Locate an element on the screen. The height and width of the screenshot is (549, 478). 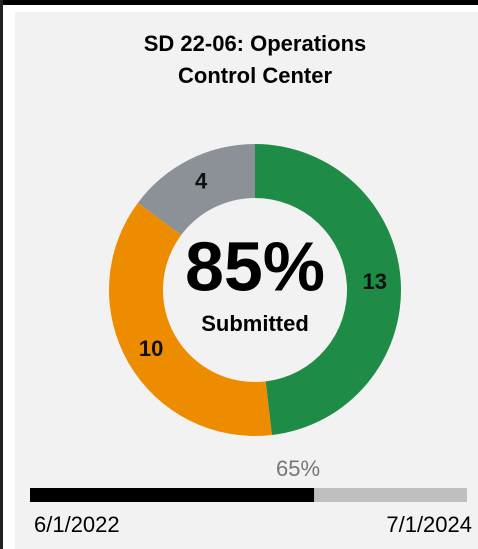
chart-title: SD 22-06: Operations Control Center is located at coordinates (255, 59).